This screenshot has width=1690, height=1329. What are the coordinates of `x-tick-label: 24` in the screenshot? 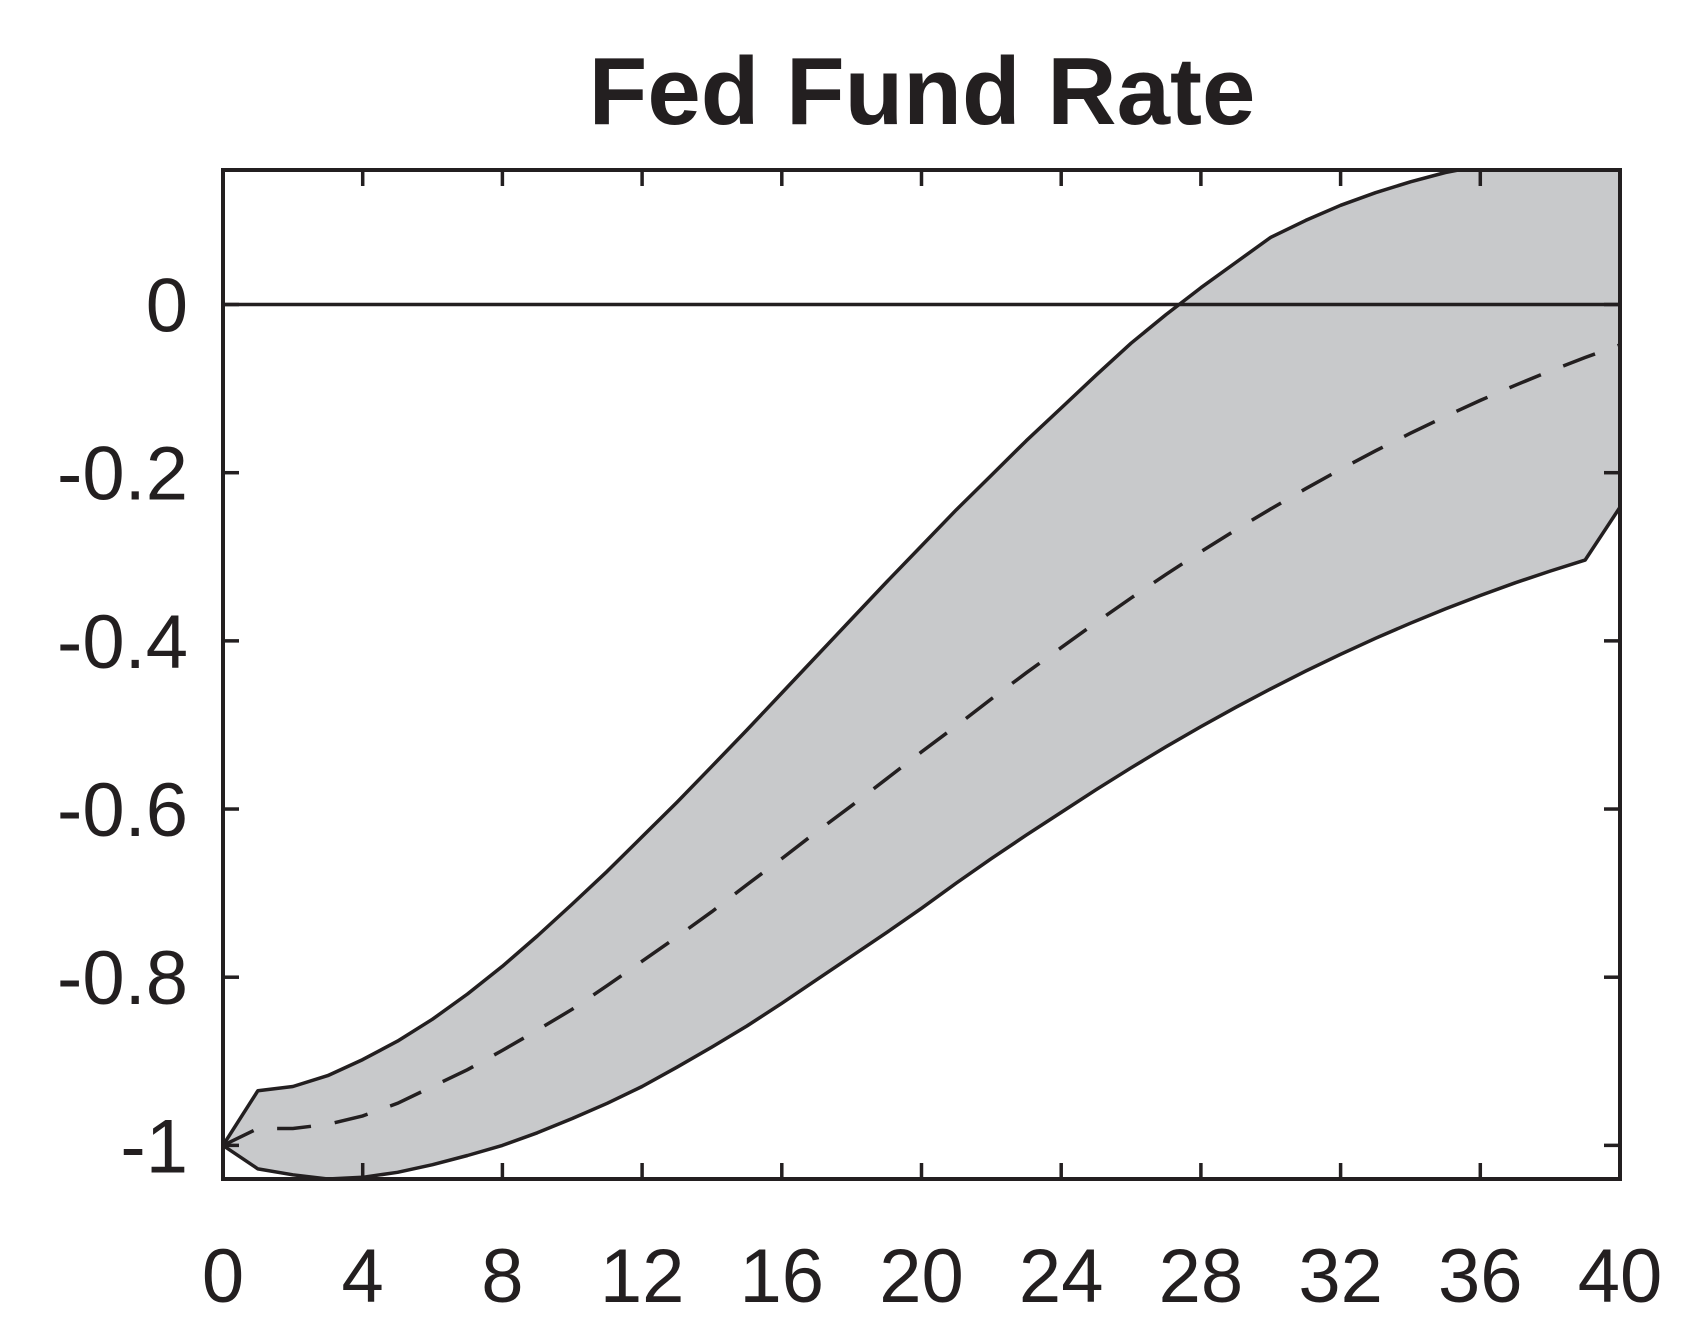 It's located at (1061, 1276).